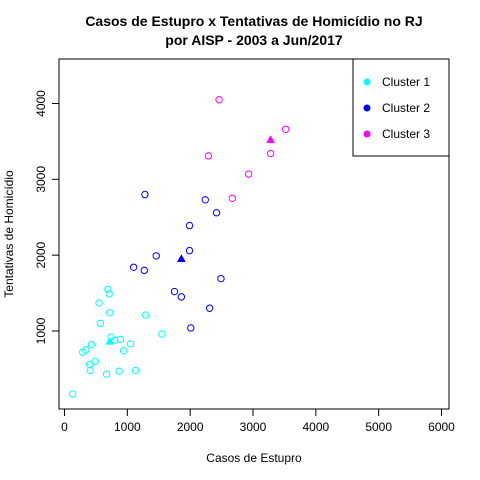 This screenshot has width=480, height=480. I want to click on x-tick-label: 2000, so click(190, 427).